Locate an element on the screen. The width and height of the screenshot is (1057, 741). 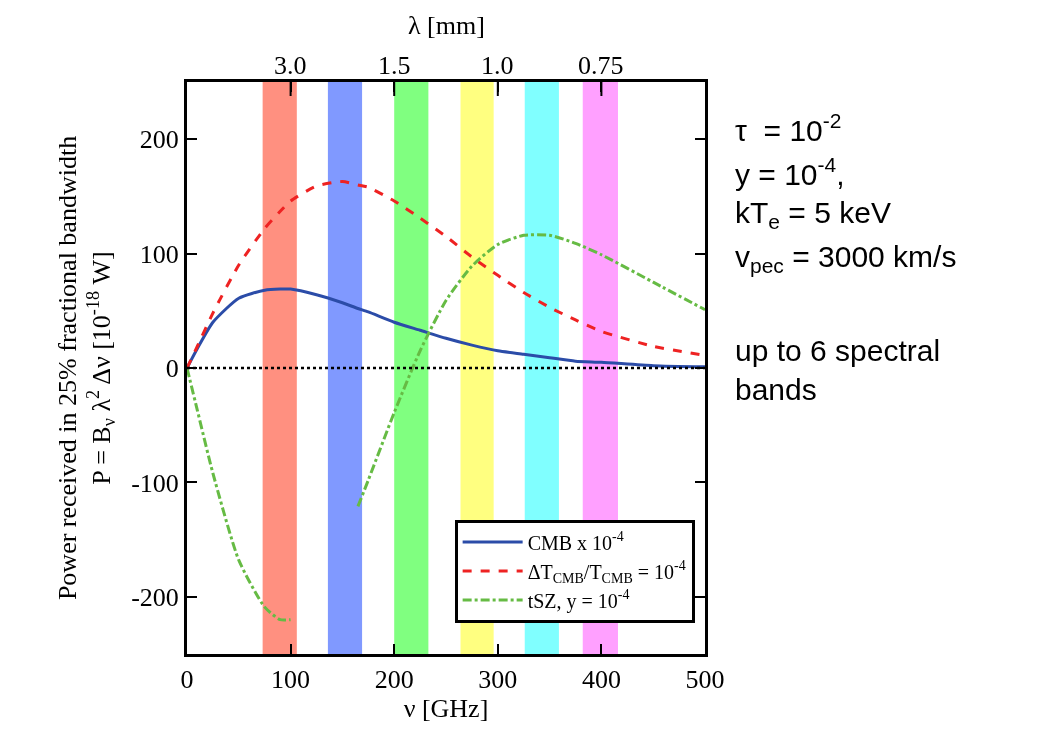
x-tick-label: 200 is located at coordinates (394, 680).